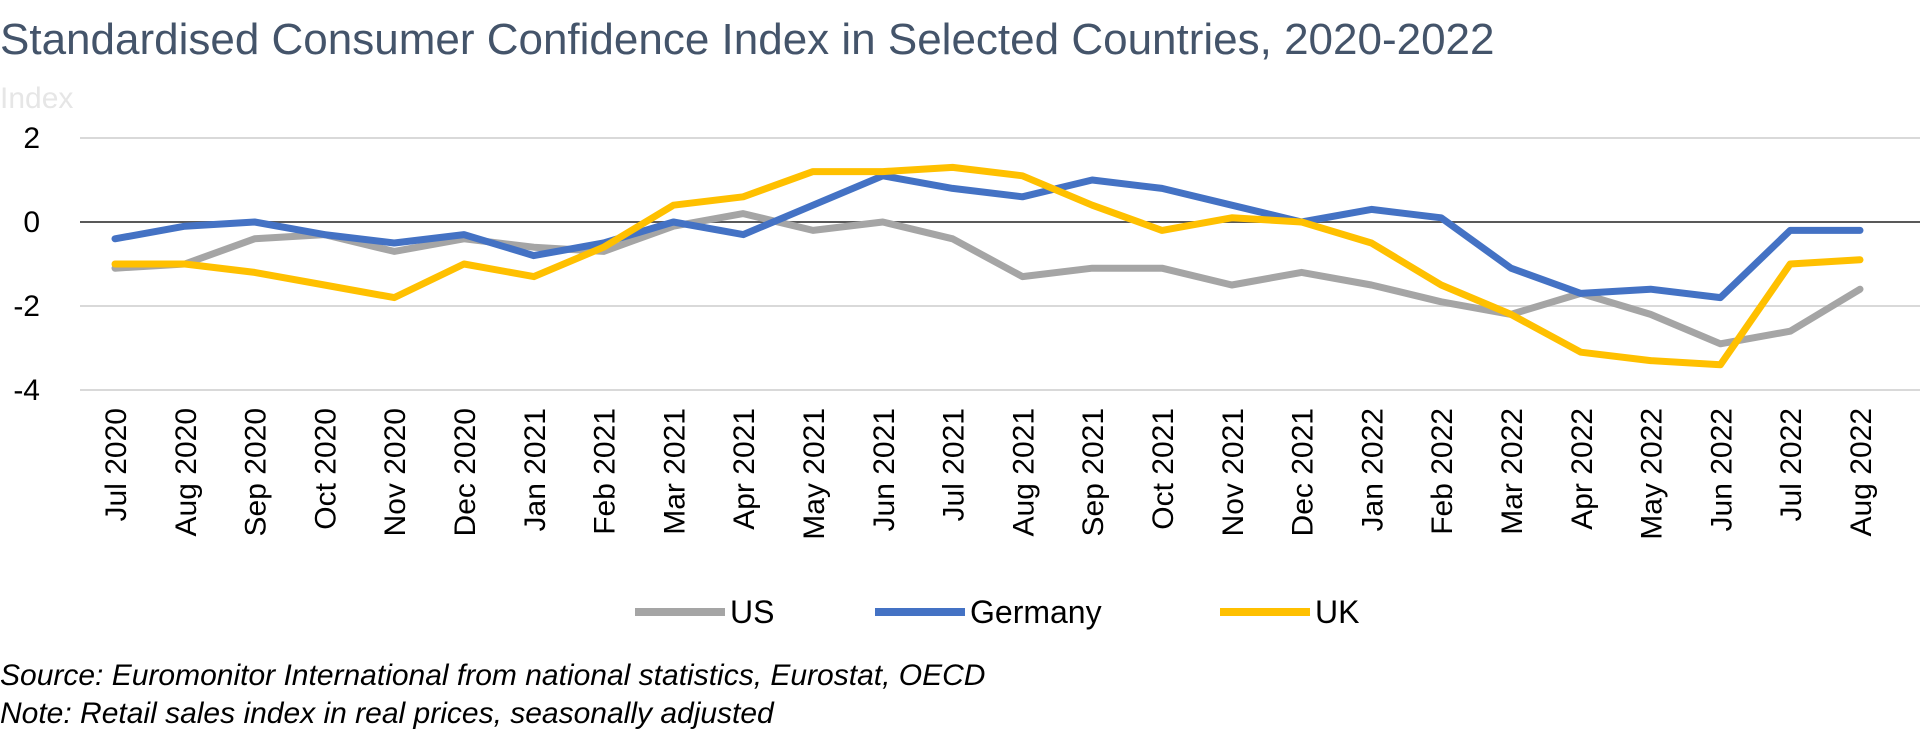  Describe the element at coordinates (36, 98) in the screenshot. I see `y-unit-label: Index` at that location.